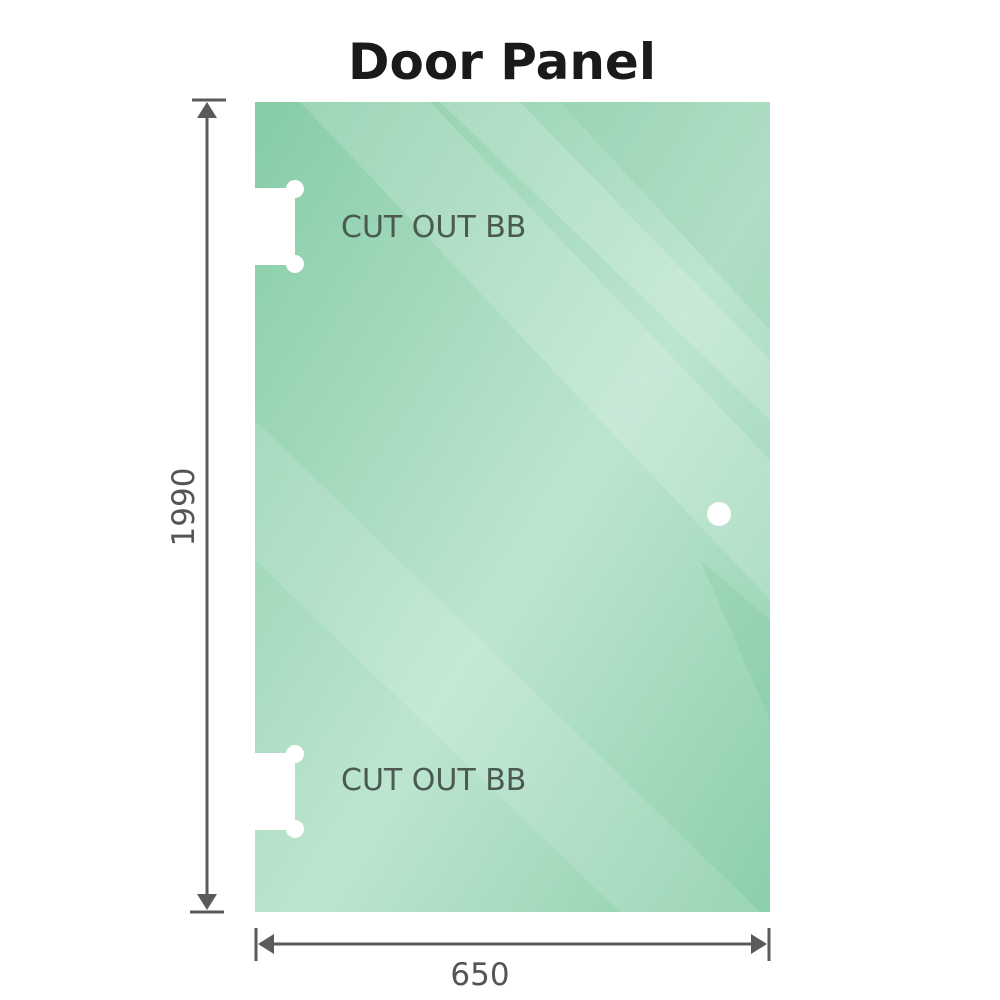 The height and width of the screenshot is (1000, 1000). I want to click on height-dimension-label: 1990, so click(184, 507).